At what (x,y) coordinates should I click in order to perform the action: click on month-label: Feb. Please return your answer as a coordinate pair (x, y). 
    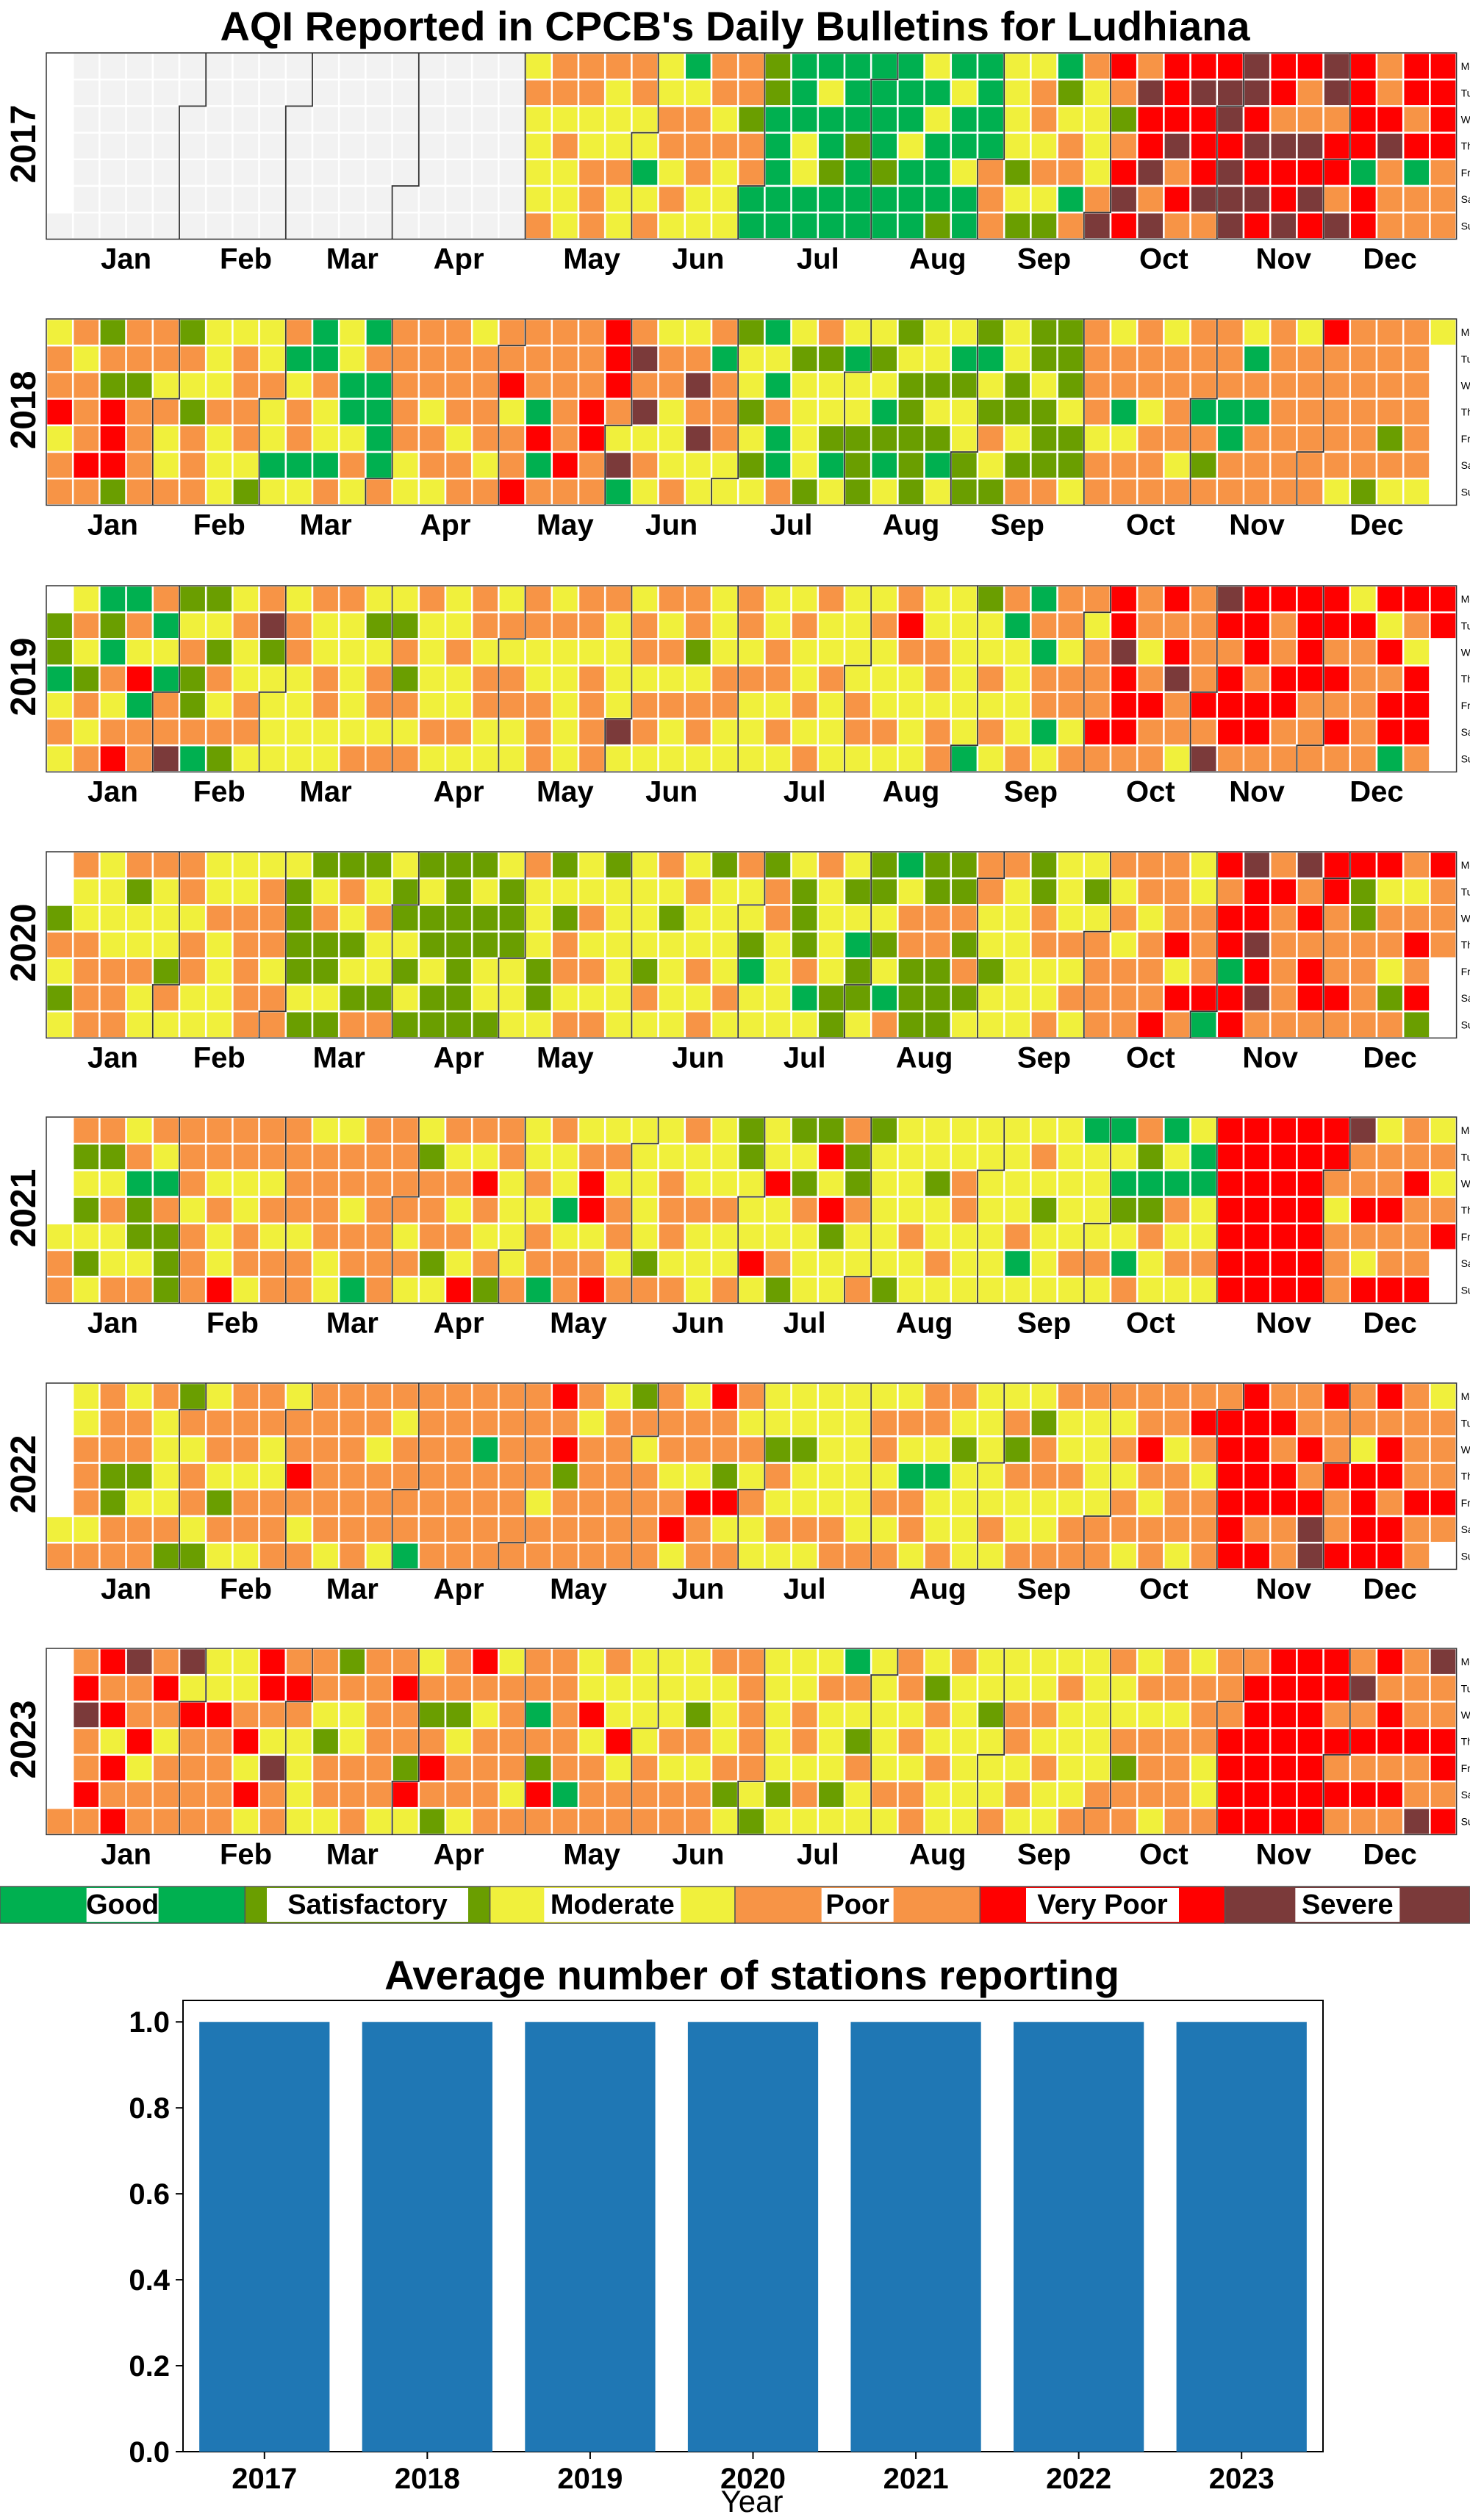
    Looking at the image, I should click on (233, 1323).